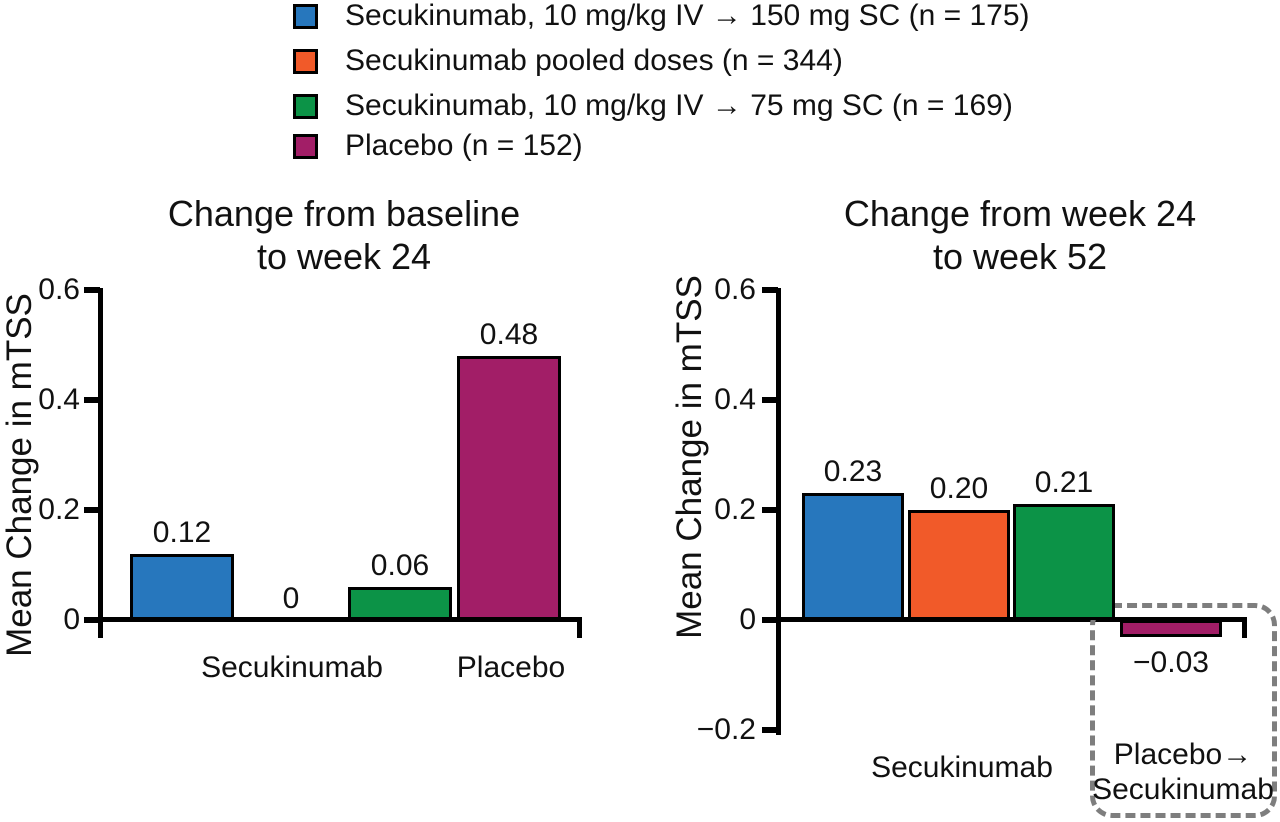 This screenshot has width=1280, height=822. I want to click on chart-title-line2: to week 24, so click(344, 256).